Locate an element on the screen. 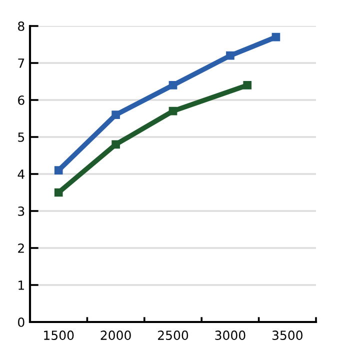 The height and width of the screenshot is (358, 342). y-tick-label: 6 is located at coordinates (21, 100).